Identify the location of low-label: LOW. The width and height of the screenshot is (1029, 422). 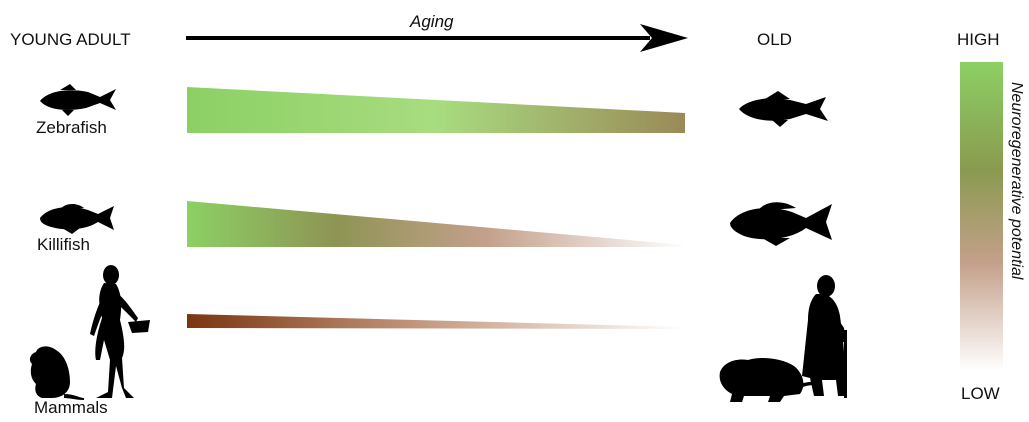
(980, 393).